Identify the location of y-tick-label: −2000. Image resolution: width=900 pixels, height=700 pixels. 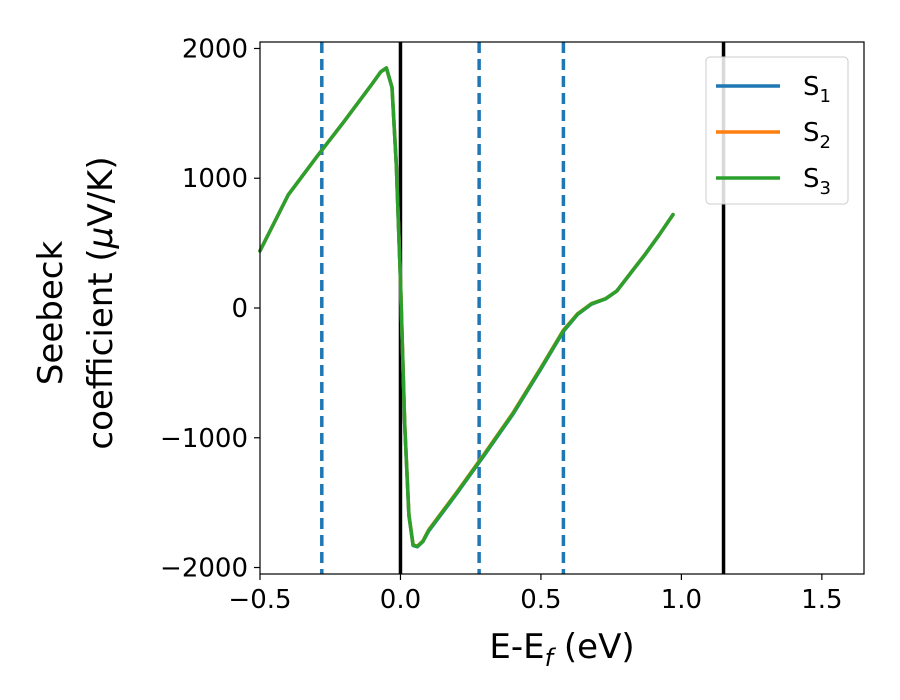
(204, 569).